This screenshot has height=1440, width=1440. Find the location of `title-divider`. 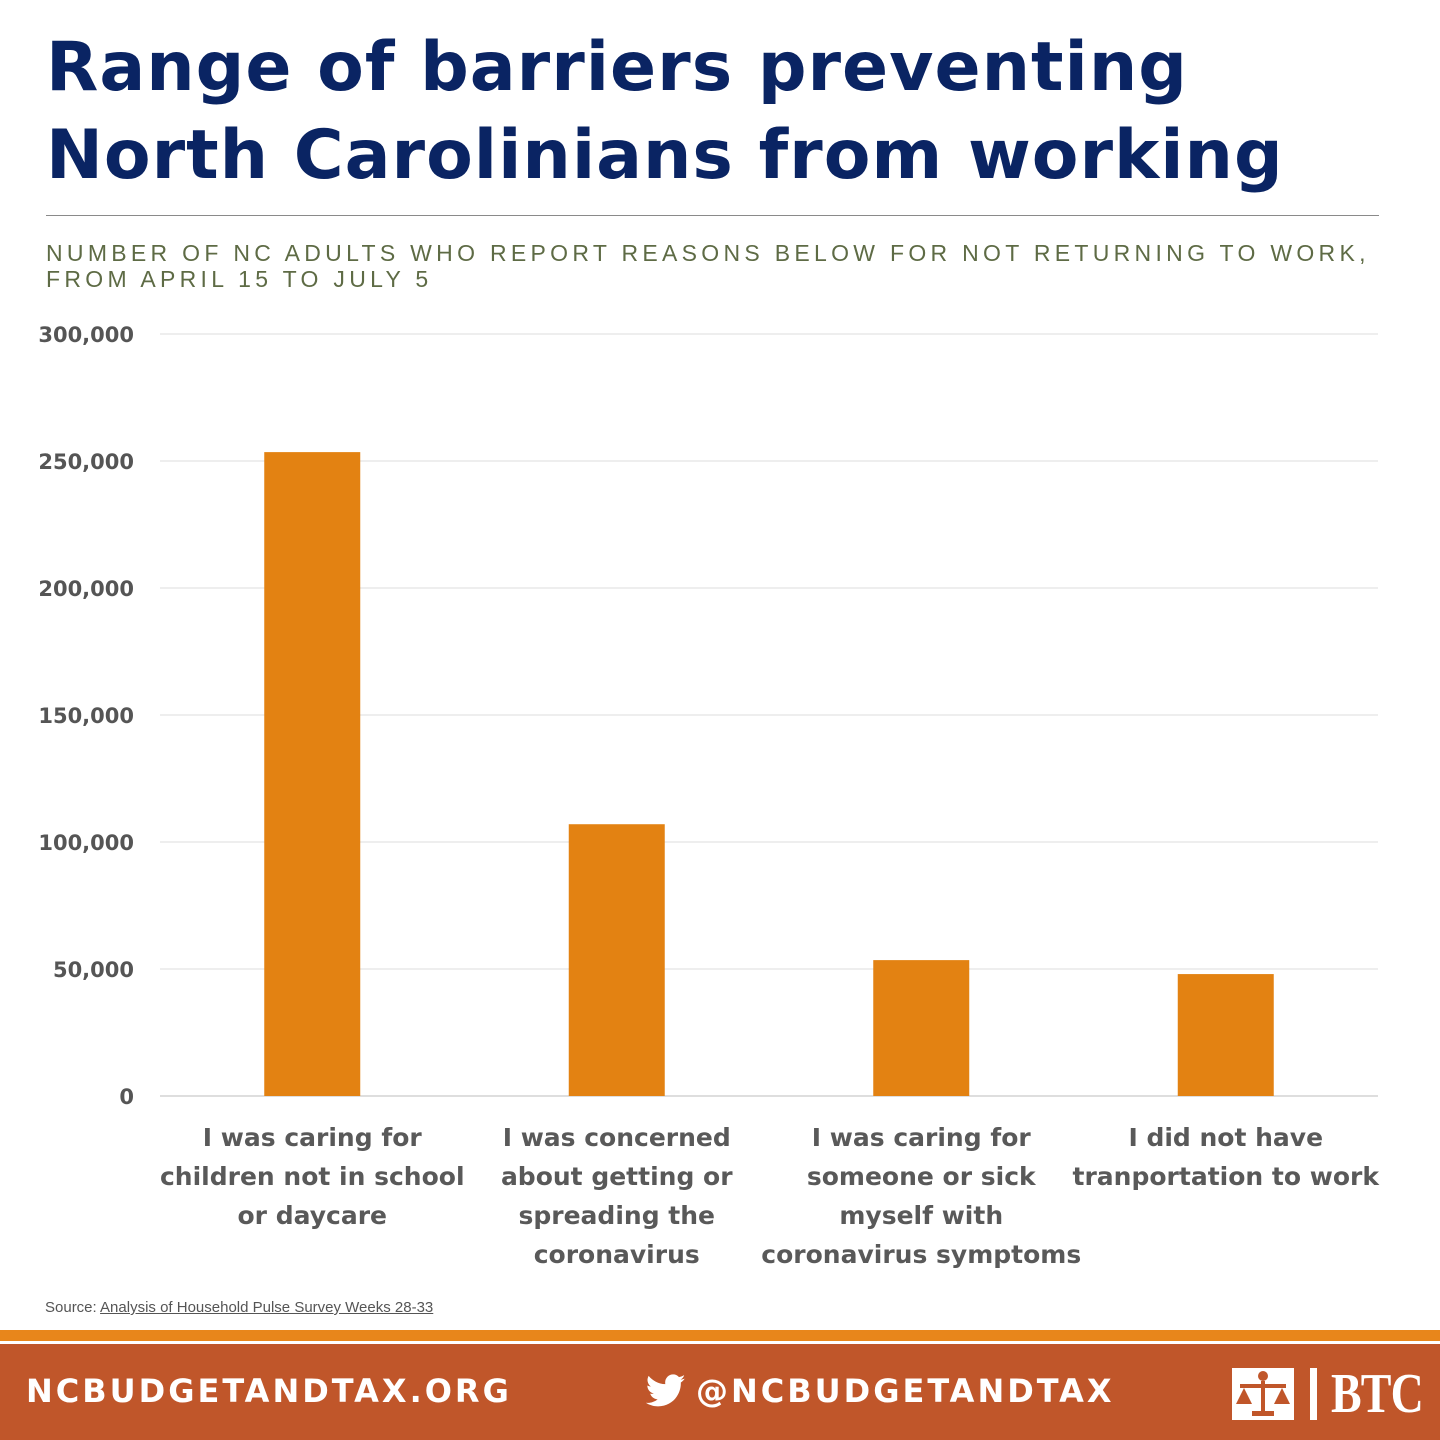

title-divider is located at coordinates (712, 215).